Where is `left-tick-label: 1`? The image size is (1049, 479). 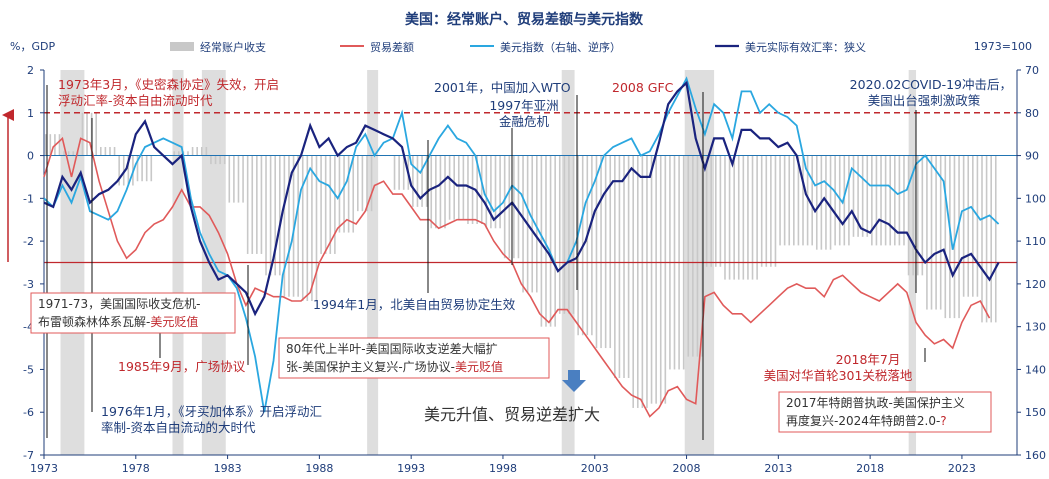 left-tick-label: 1 is located at coordinates (30, 113).